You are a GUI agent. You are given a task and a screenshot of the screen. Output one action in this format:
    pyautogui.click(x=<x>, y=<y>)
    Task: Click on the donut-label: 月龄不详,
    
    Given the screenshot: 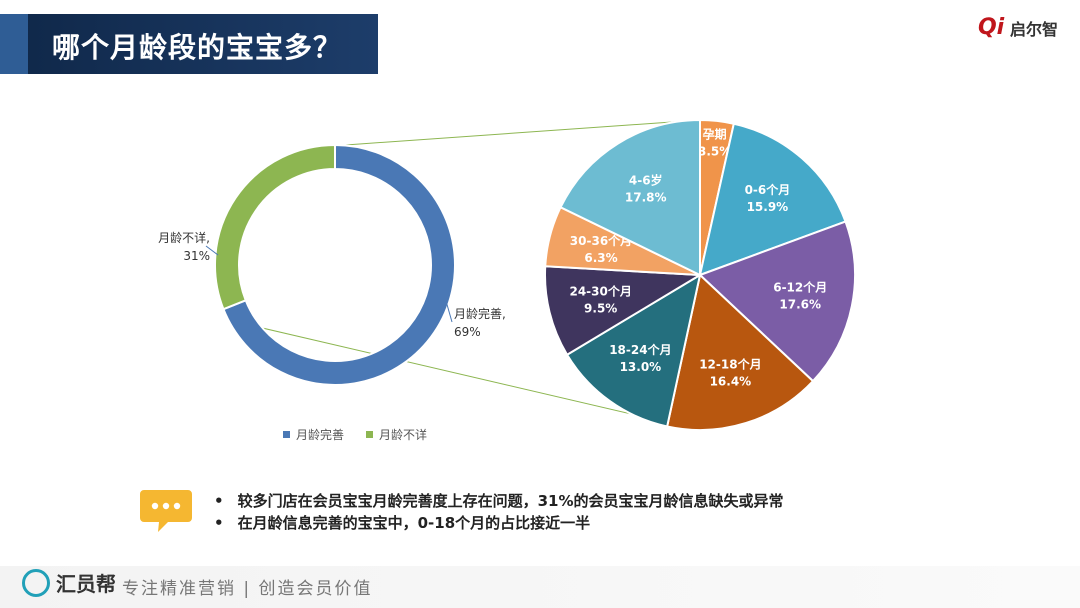 What is the action you would take?
    pyautogui.click(x=184, y=237)
    